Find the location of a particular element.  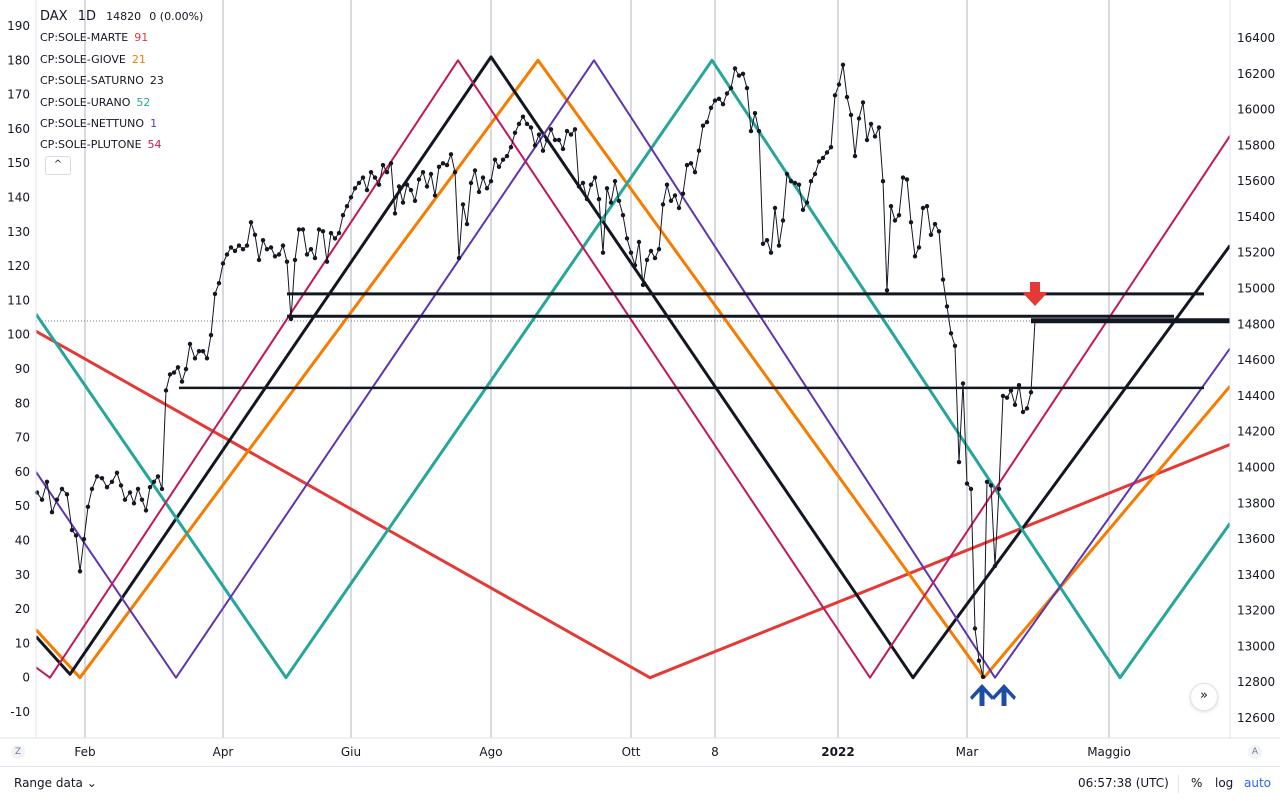

clock-text: 06:57:38 (UTC) is located at coordinates (1123, 783).